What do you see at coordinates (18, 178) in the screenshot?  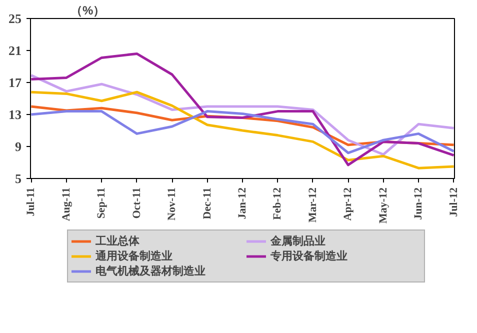 I see `y-tick-label: 5` at bounding box center [18, 178].